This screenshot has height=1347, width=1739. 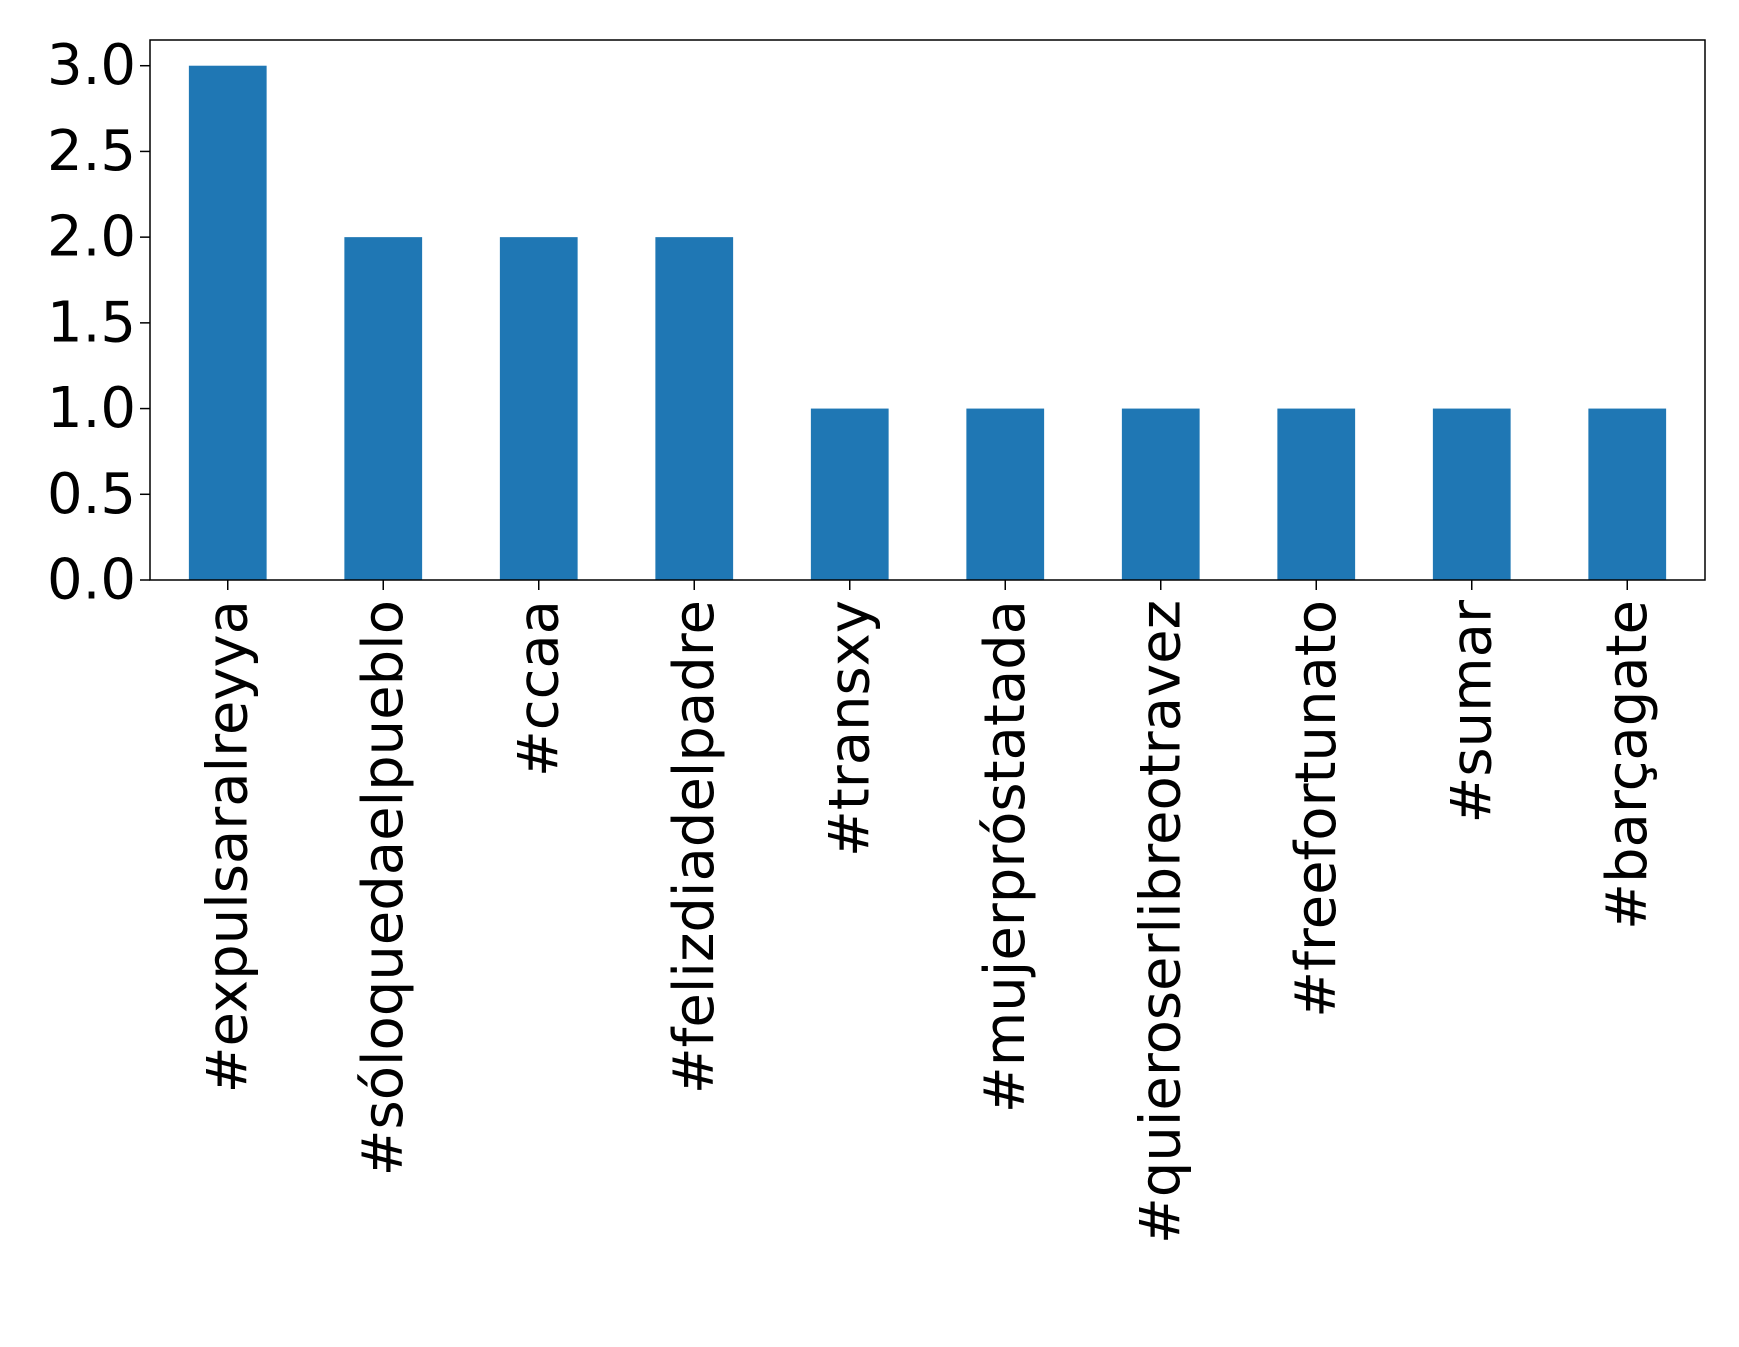 I want to click on x-tick-label-9: #barçagate, so click(x=1627, y=765).